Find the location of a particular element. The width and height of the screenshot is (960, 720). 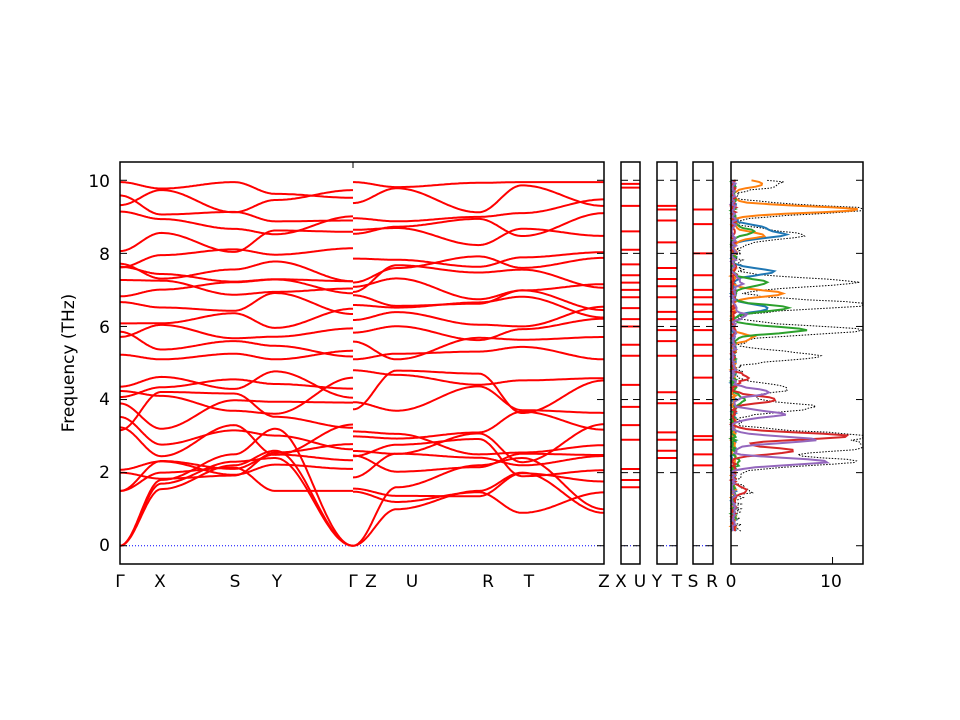

y-axis-title: Frequency (THz) is located at coordinates (69, 363).